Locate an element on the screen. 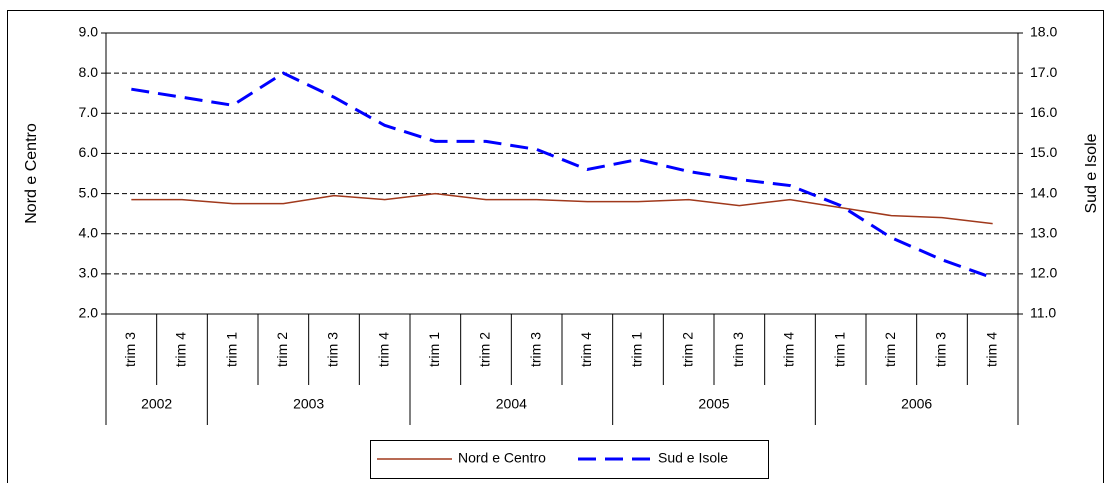 Image resolution: width=1109 pixels, height=483 pixels. y2-tick-label: 15.0 is located at coordinates (1043, 152).